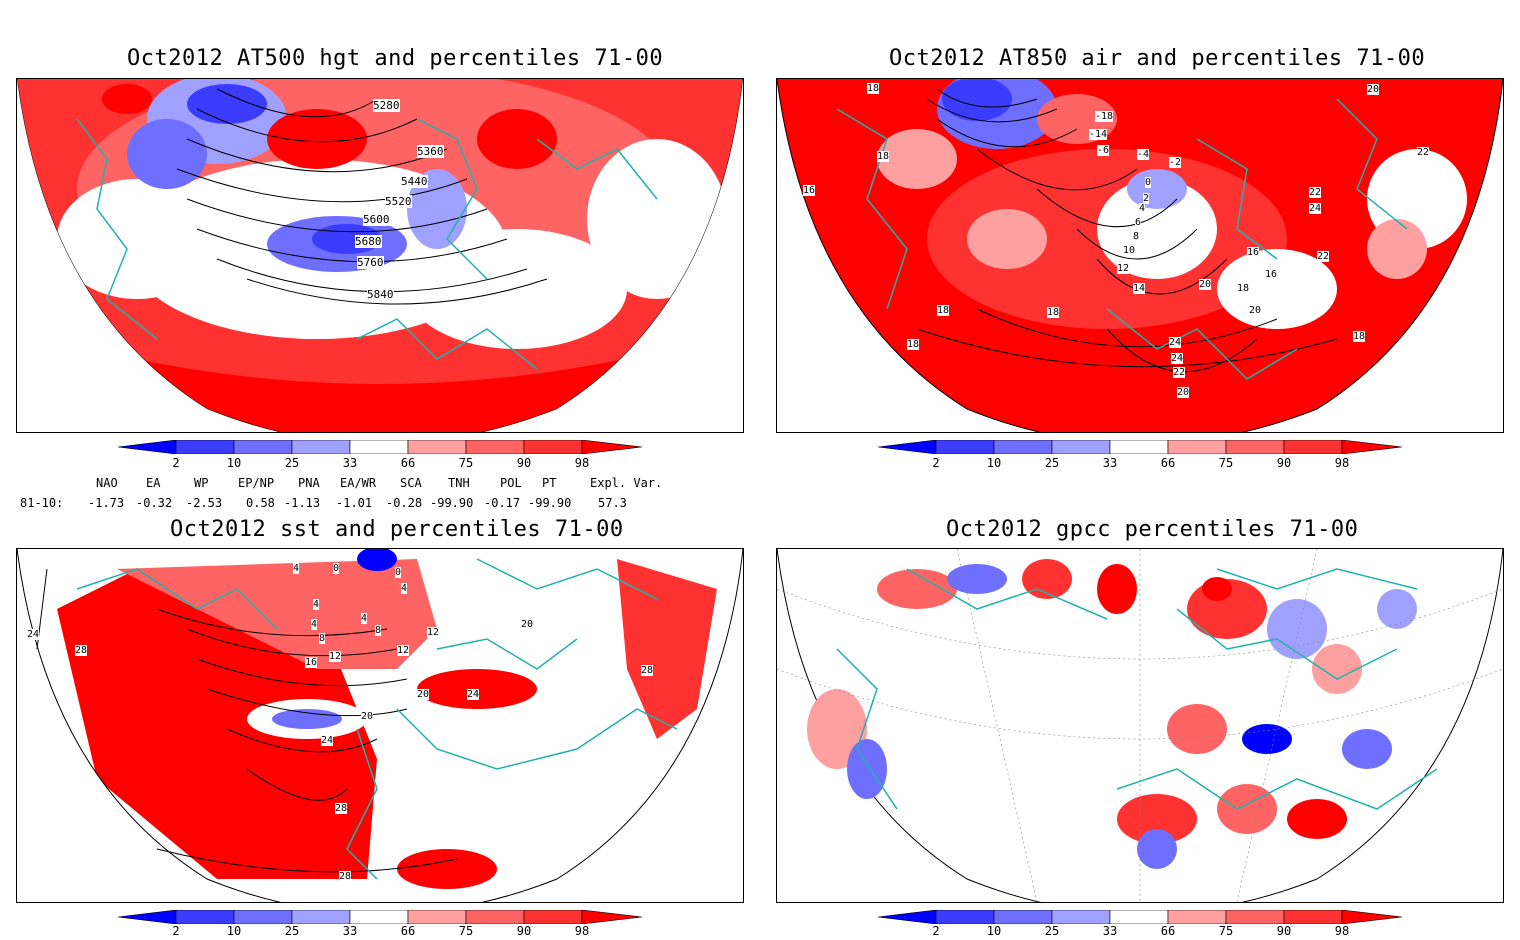 This screenshot has height=940, width=1520. What do you see at coordinates (411, 483) in the screenshot?
I see `index-header: SCA` at bounding box center [411, 483].